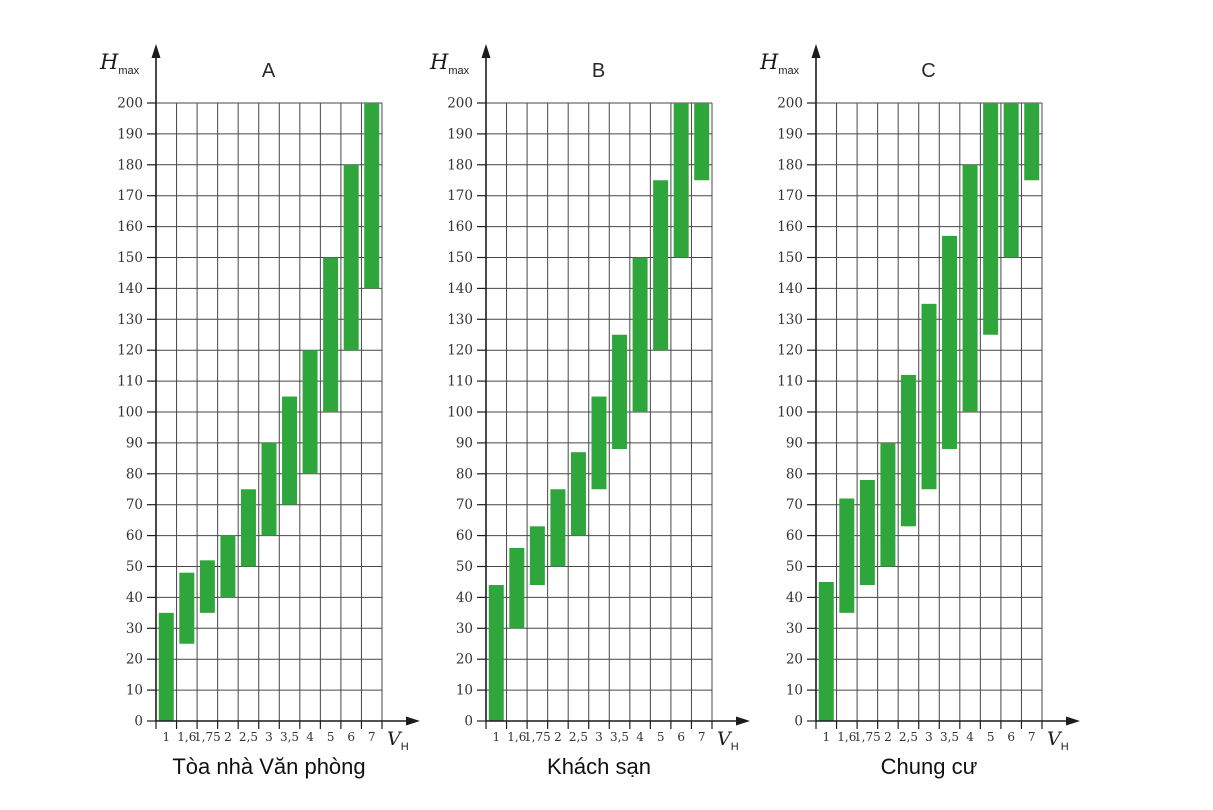 The height and width of the screenshot is (810, 1213). I want to click on y-tick-label: 20, so click(134, 660).